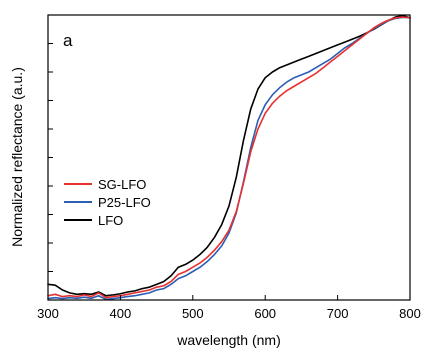 This screenshot has height=354, width=422. What do you see at coordinates (68, 40) in the screenshot?
I see `panel-label: a` at bounding box center [68, 40].